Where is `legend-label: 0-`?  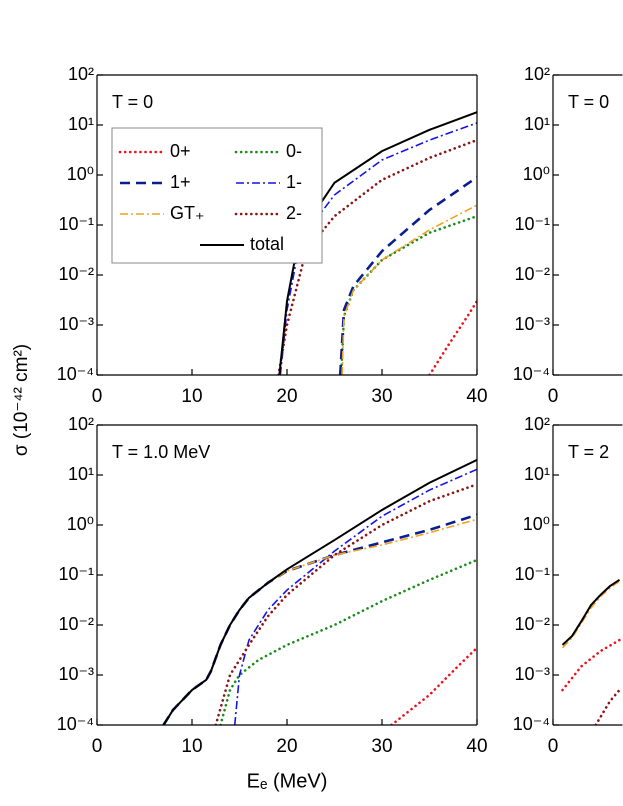 legend-label: 0- is located at coordinates (294, 151).